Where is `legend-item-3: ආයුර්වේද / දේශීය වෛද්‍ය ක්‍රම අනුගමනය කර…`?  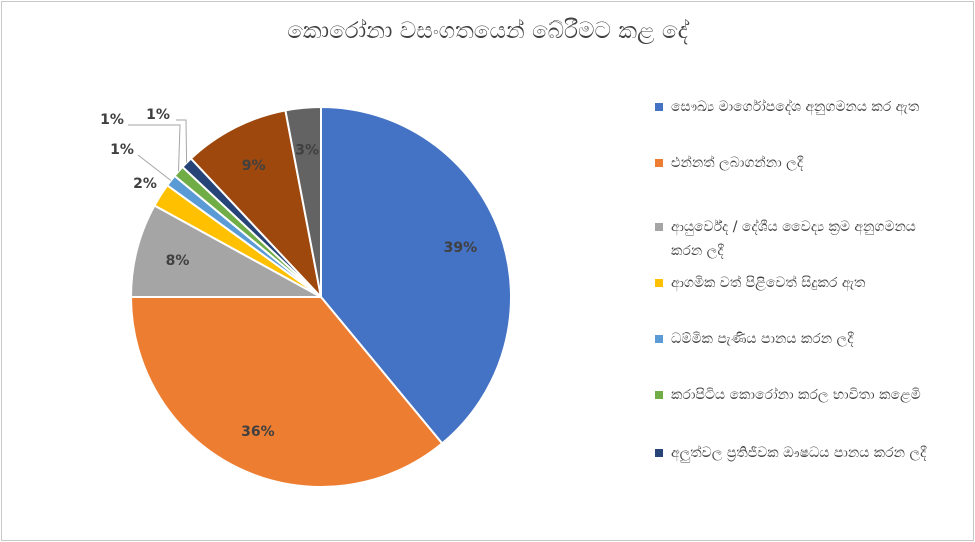
legend-item-3: ආයුර්වේද / දේශීය වෛද්‍ය ක්‍රම අනුගමනය කර… is located at coordinates (800, 239).